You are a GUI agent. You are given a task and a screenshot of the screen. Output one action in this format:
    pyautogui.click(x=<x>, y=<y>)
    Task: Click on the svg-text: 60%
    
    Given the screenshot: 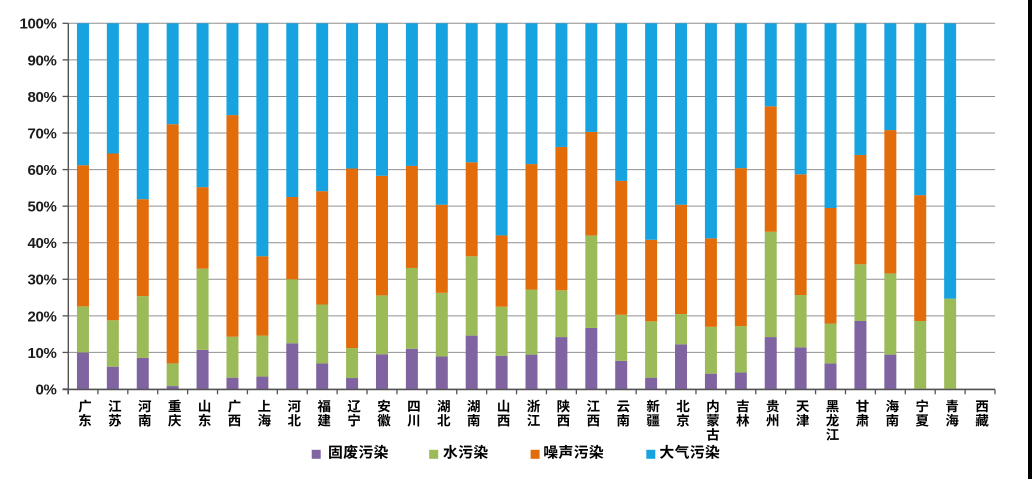 What is the action you would take?
    pyautogui.click(x=42, y=170)
    